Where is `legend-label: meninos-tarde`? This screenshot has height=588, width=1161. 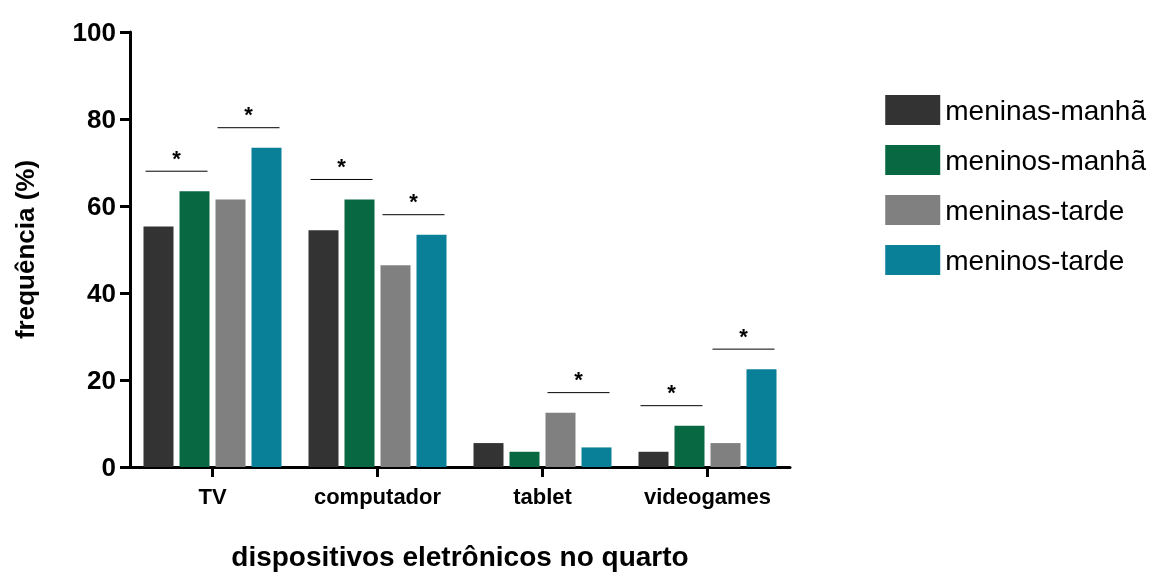
legend-label: meninos-tarde is located at coordinates (1035, 260).